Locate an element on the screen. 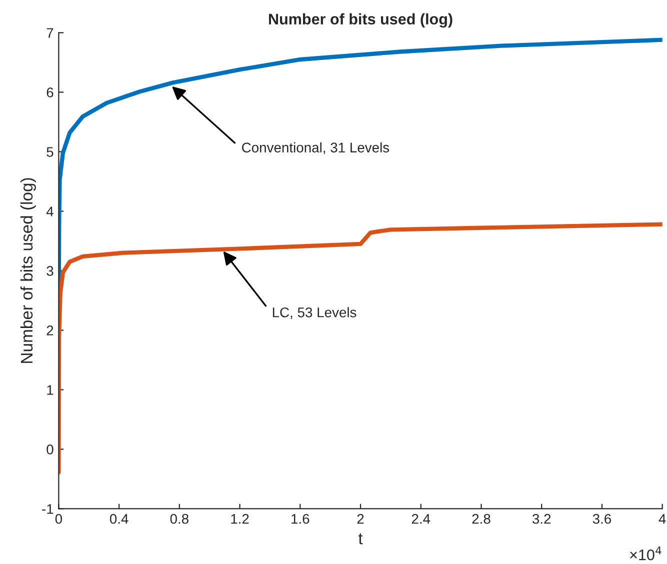 Image resolution: width=667 pixels, height=564 pixels. x-tick-label: 2.4 is located at coordinates (421, 519).